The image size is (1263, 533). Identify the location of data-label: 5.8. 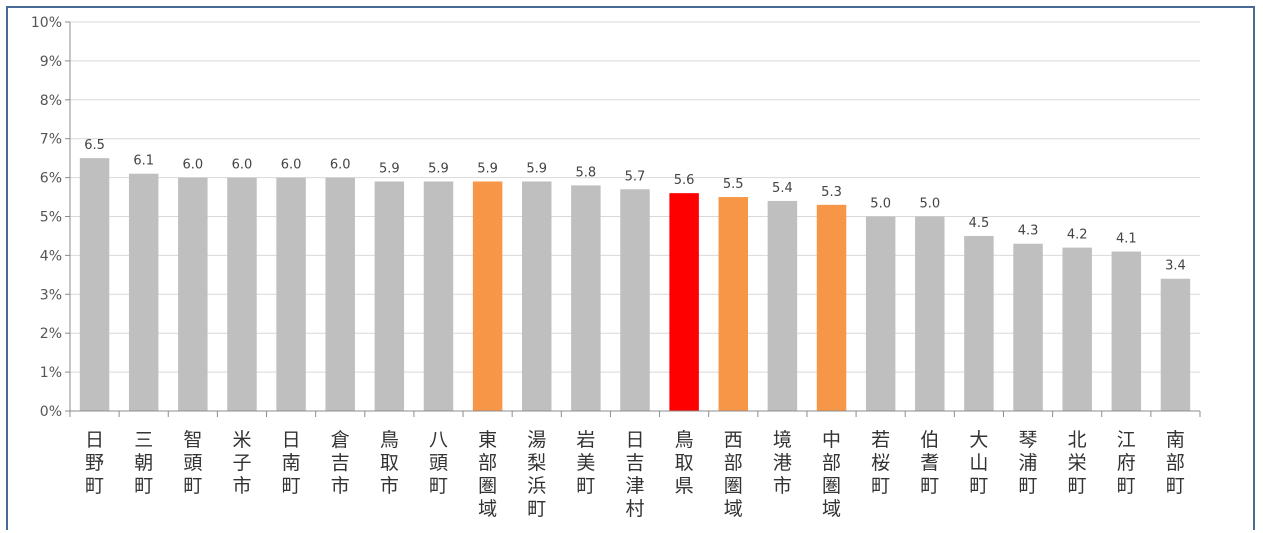
(586, 172).